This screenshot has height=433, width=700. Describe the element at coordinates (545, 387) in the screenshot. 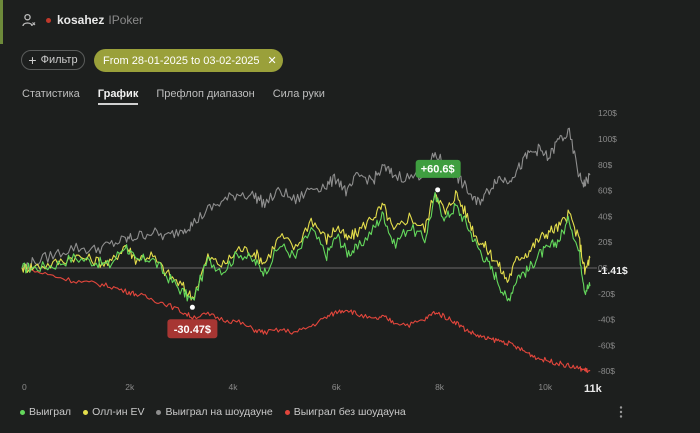

I see `x-tick-label: 10k` at that location.